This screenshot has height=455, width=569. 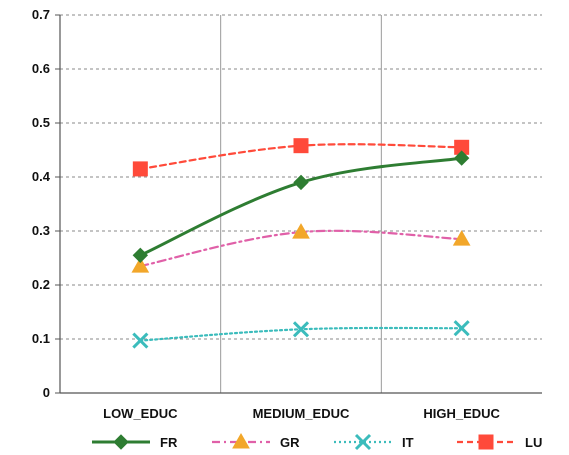 I want to click on y-tick-label: 0.4, so click(x=41, y=176).